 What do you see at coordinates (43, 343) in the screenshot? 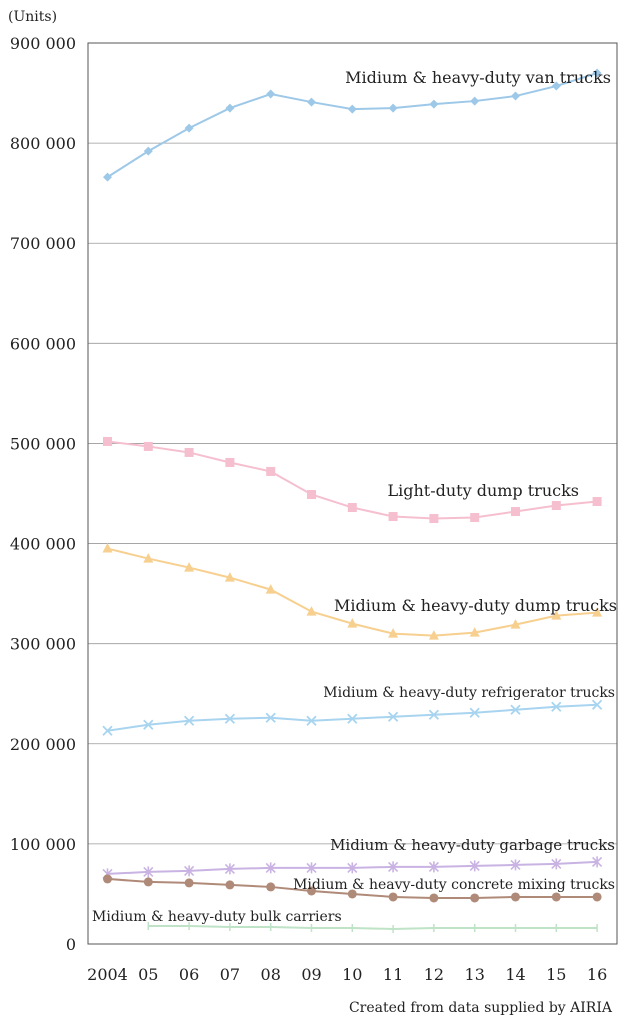
I see `y-tick-label: 600 000` at bounding box center [43, 343].